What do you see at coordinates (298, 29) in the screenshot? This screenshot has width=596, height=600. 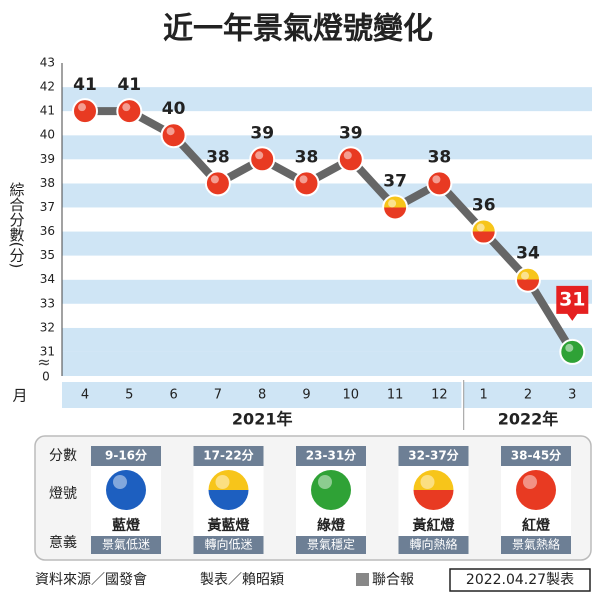 I see `chart-title: 近一年景氣燈號變化` at bounding box center [298, 29].